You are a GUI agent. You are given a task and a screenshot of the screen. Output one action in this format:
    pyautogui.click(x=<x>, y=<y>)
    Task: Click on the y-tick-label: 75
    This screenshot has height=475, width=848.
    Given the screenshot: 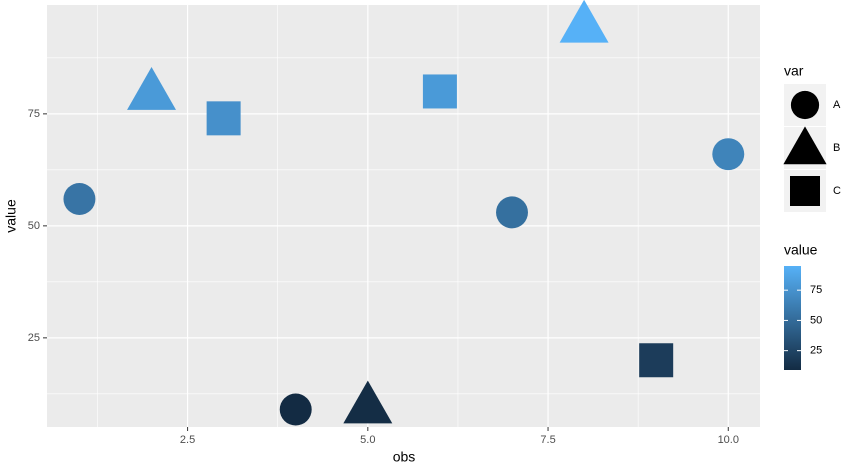 What is the action you would take?
    pyautogui.click(x=34, y=114)
    